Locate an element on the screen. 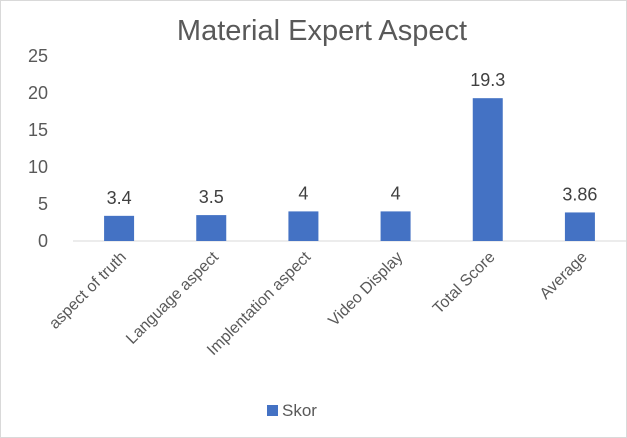 The width and height of the screenshot is (627, 438). legend-swatch is located at coordinates (272, 410).